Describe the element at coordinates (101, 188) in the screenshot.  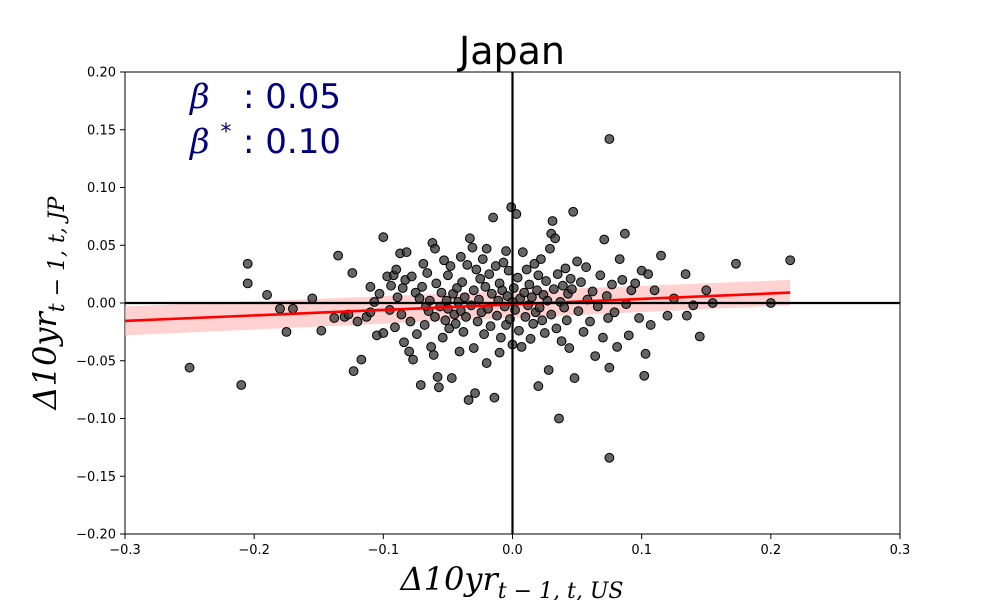
I see `y-tick-label: 0.10` at that location.